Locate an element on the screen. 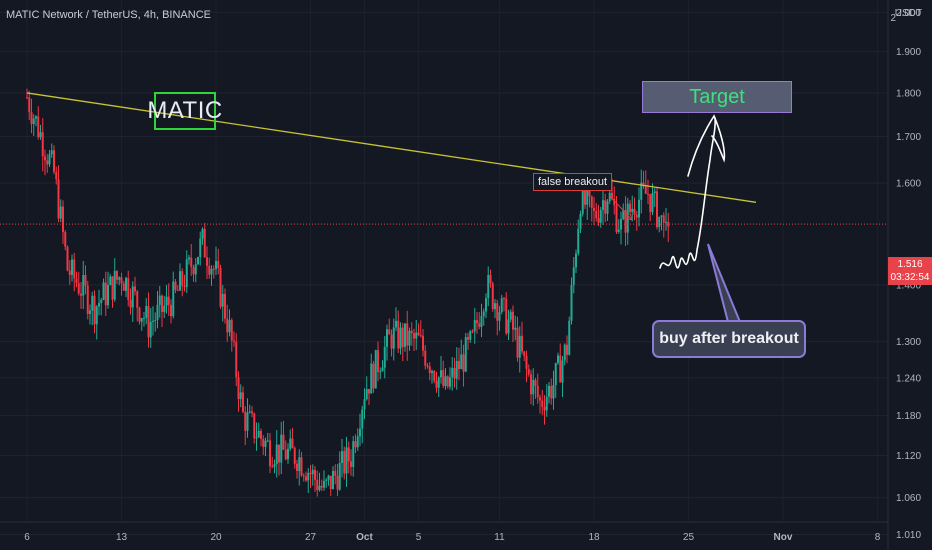 Image resolution: width=932 pixels, height=550 pixels. last-price-value: 1.516 is located at coordinates (910, 264).